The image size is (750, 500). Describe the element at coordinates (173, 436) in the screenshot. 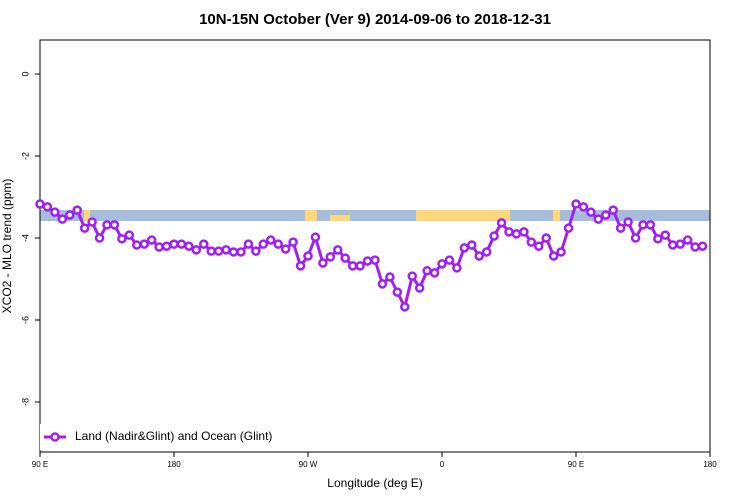

I see `legend-label: Land (Nadir&Glint) and Ocean (Glint)` at that location.